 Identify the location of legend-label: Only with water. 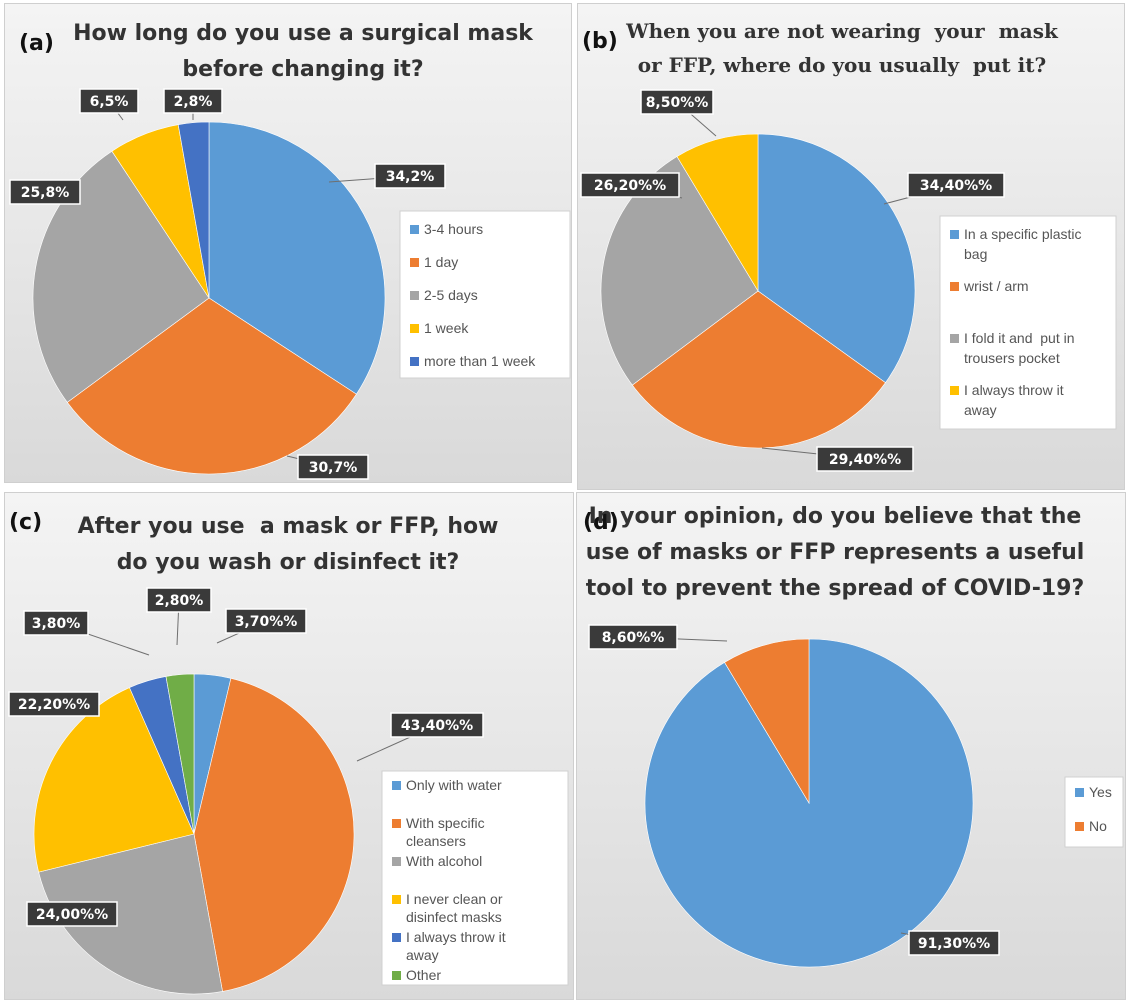
(454, 785).